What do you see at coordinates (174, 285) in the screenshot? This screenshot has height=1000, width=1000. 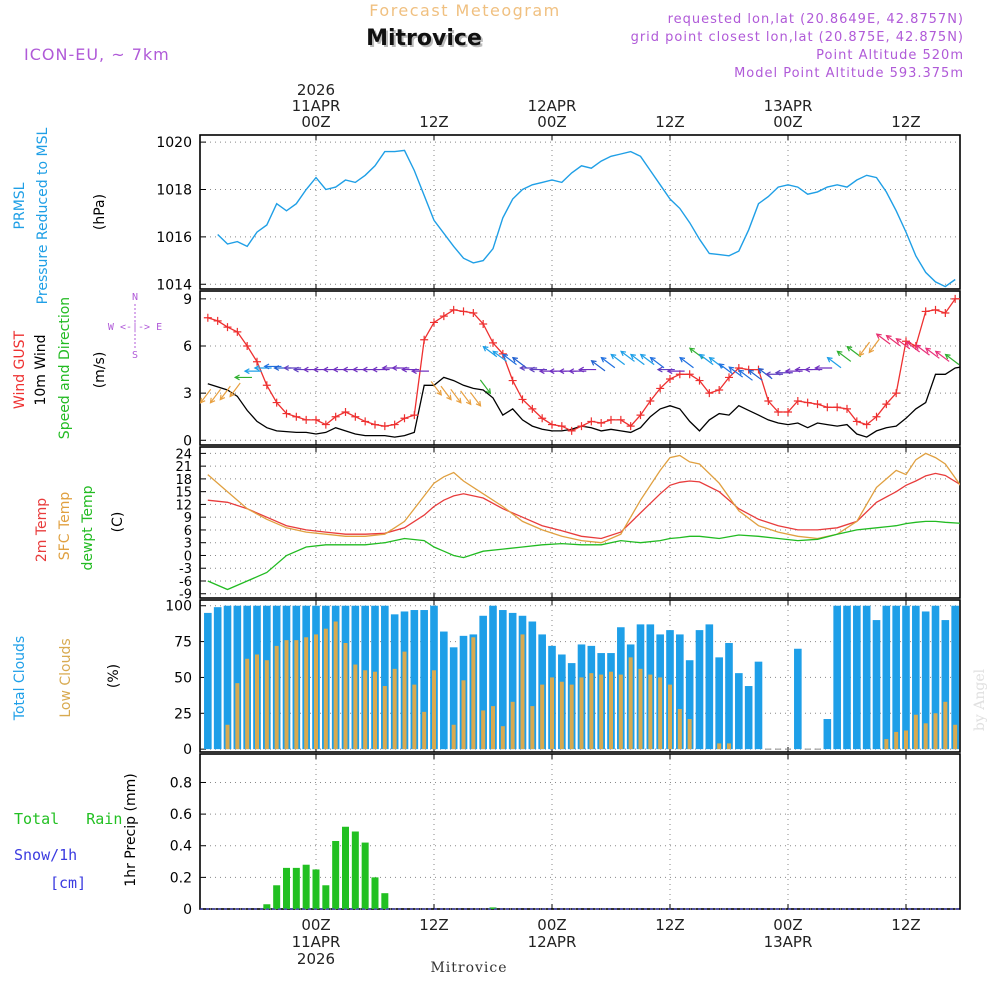 I see `pressure-ytick-label: 1014` at bounding box center [174, 285].